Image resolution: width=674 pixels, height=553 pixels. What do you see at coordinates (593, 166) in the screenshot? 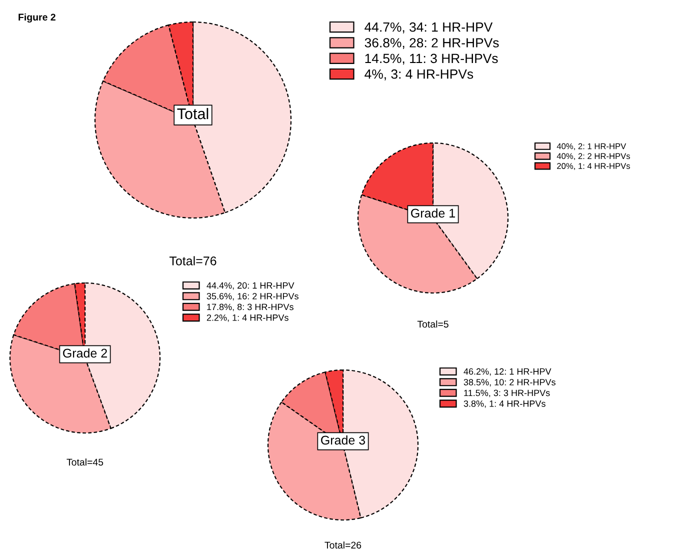
I see `legend-label: 20%, 1: 4 HR-HPVs` at bounding box center [593, 166].